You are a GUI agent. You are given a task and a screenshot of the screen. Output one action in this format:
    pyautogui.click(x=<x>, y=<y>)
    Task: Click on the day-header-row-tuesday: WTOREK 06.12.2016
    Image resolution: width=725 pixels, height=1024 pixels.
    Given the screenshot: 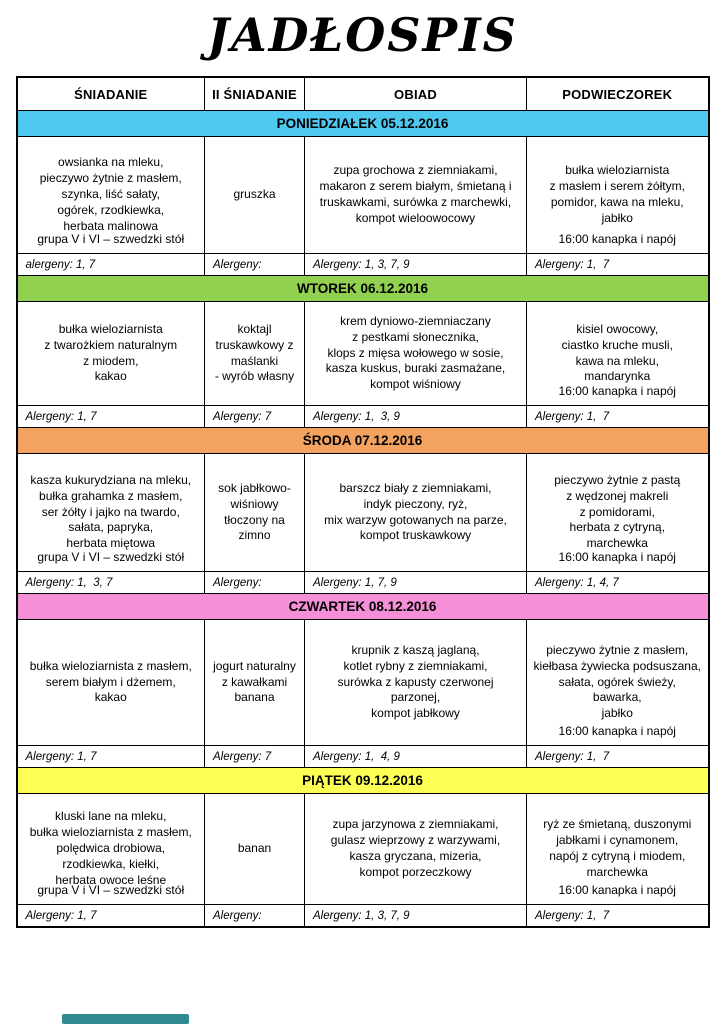 What is the action you would take?
    pyautogui.click(x=362, y=288)
    